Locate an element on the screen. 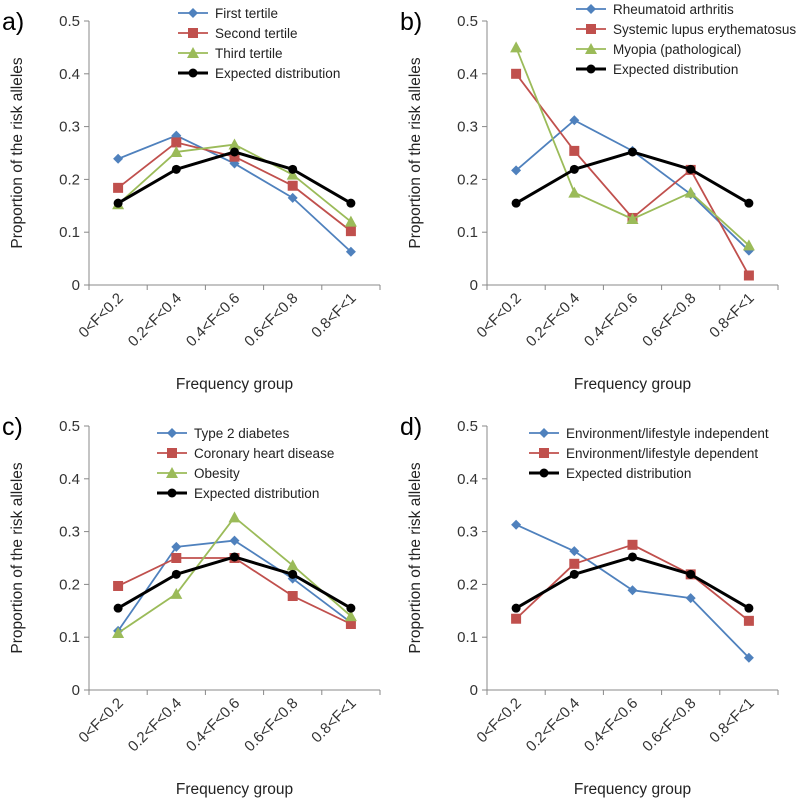  legend-entry: Third tertile is located at coordinates (249, 53).